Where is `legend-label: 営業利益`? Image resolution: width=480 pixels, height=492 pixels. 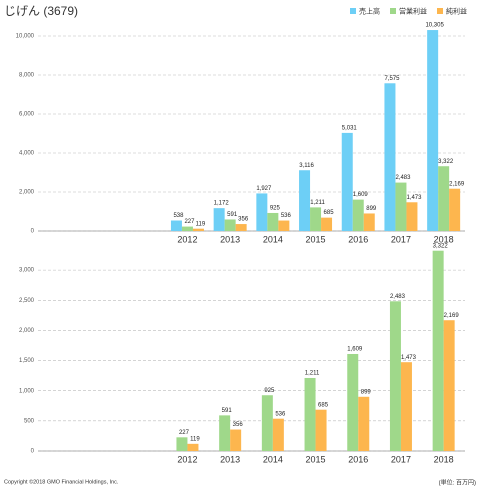
legend-label: 営業利益 is located at coordinates (413, 10).